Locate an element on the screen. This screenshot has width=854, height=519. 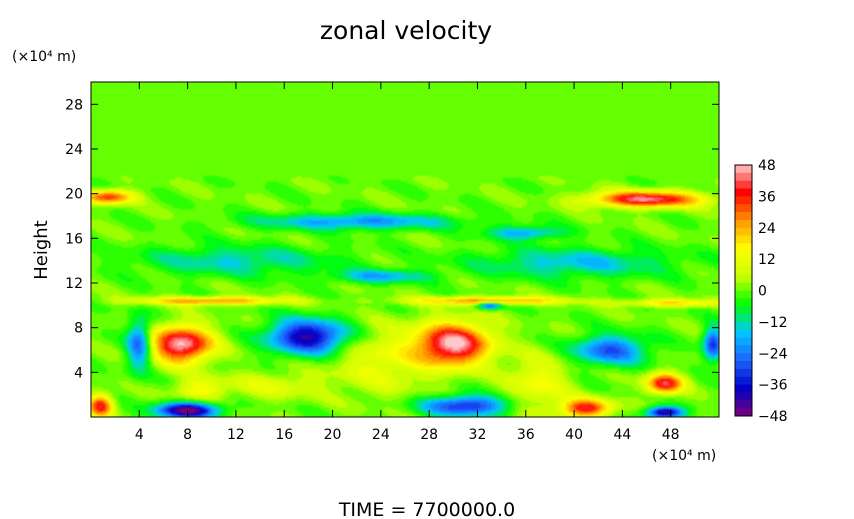
y-axis-unit: (×10⁴ m) is located at coordinates (44, 57).